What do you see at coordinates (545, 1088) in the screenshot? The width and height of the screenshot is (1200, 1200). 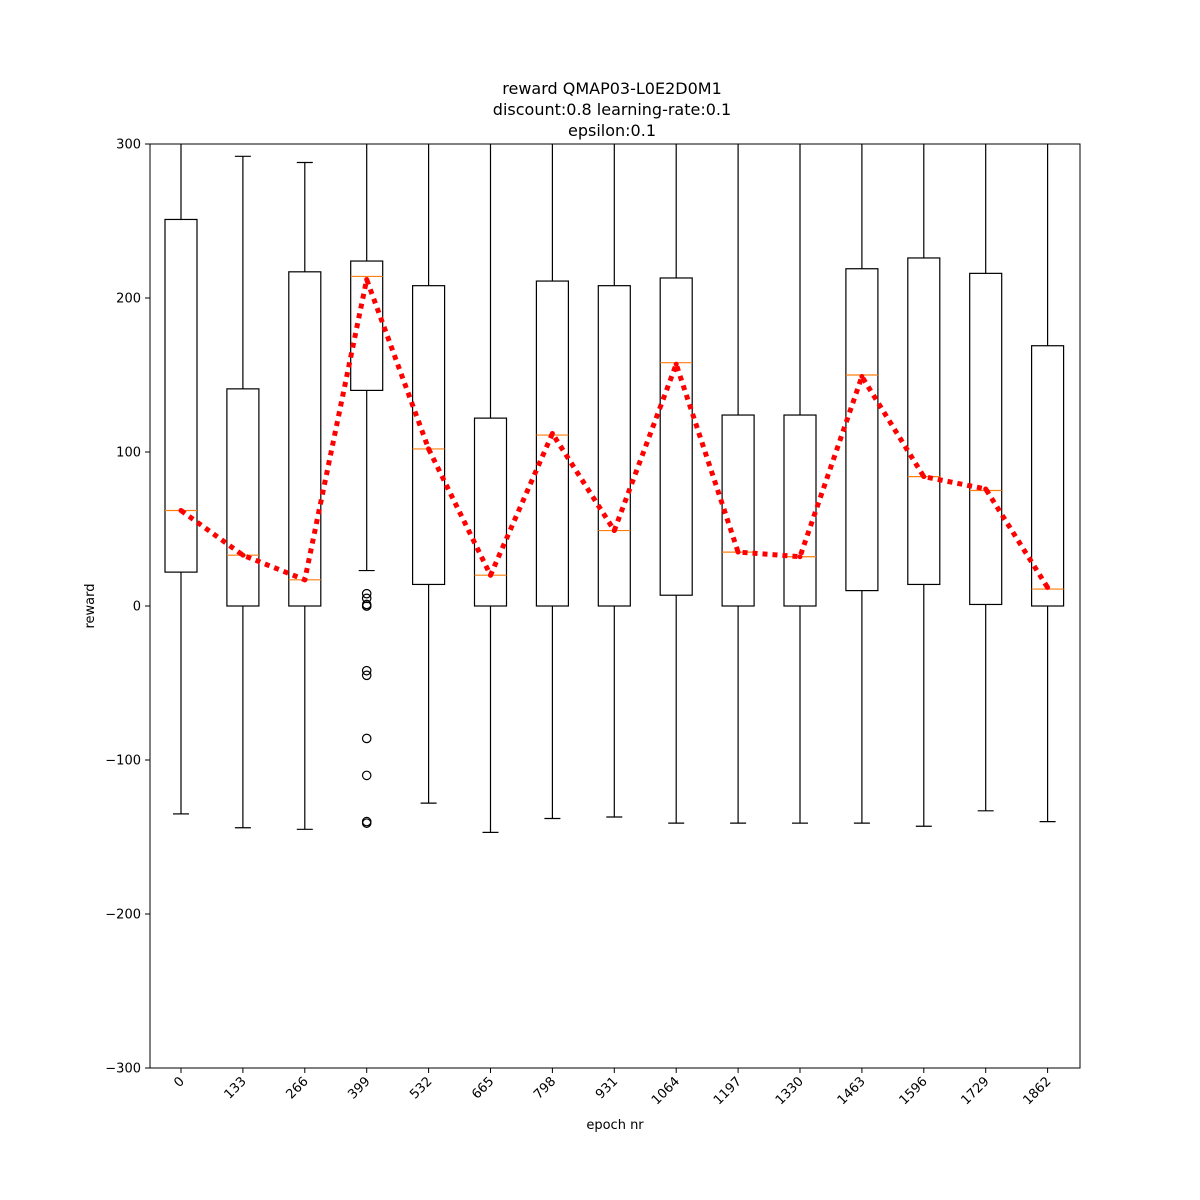 I see `x-tick-label: 798` at bounding box center [545, 1088].